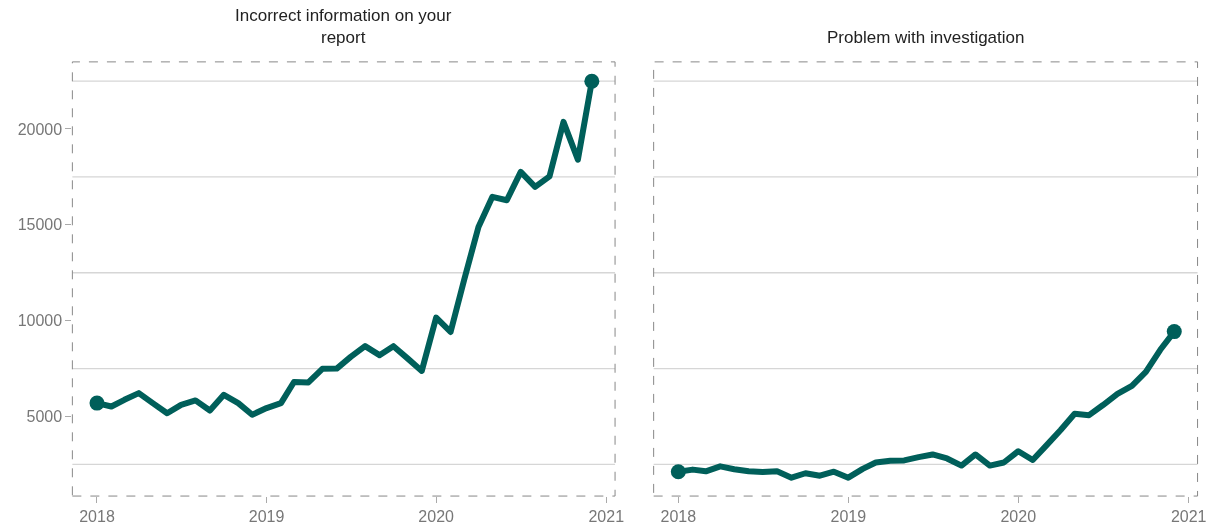 The width and height of the screenshot is (1215, 525). Describe the element at coordinates (40, 225) in the screenshot. I see `y-tick-label: 15000` at that location.